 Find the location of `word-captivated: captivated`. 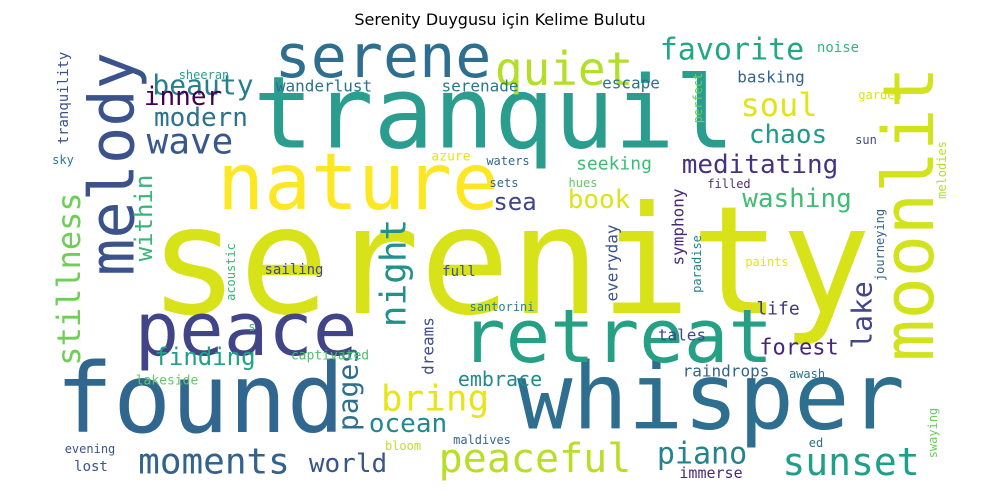

word-captivated: captivated is located at coordinates (330, 356).